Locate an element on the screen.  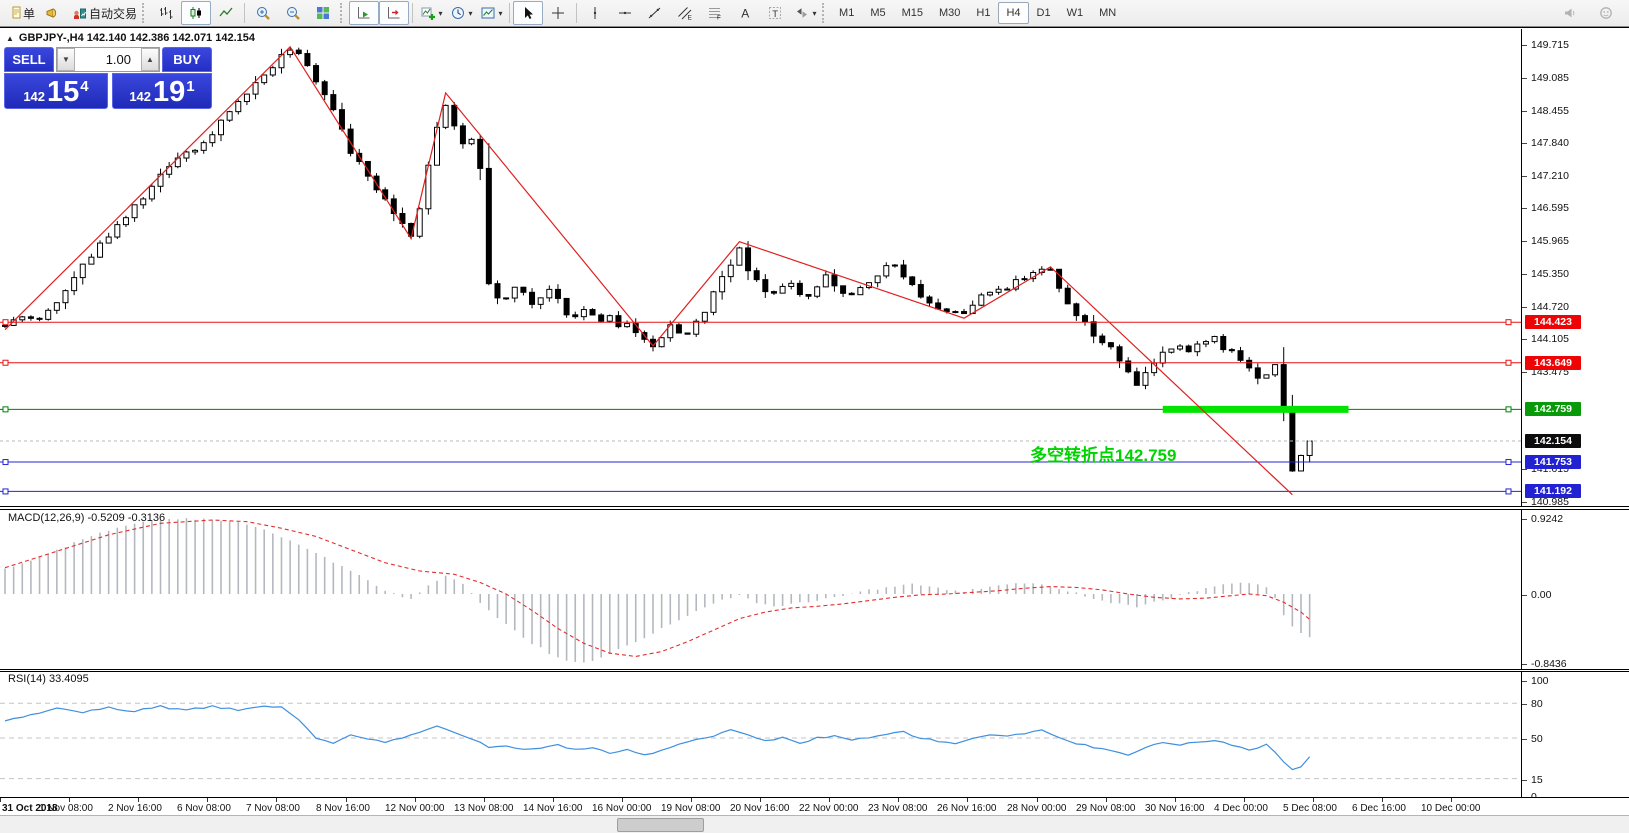
scrollbar-thumb is located at coordinates (660, 825).